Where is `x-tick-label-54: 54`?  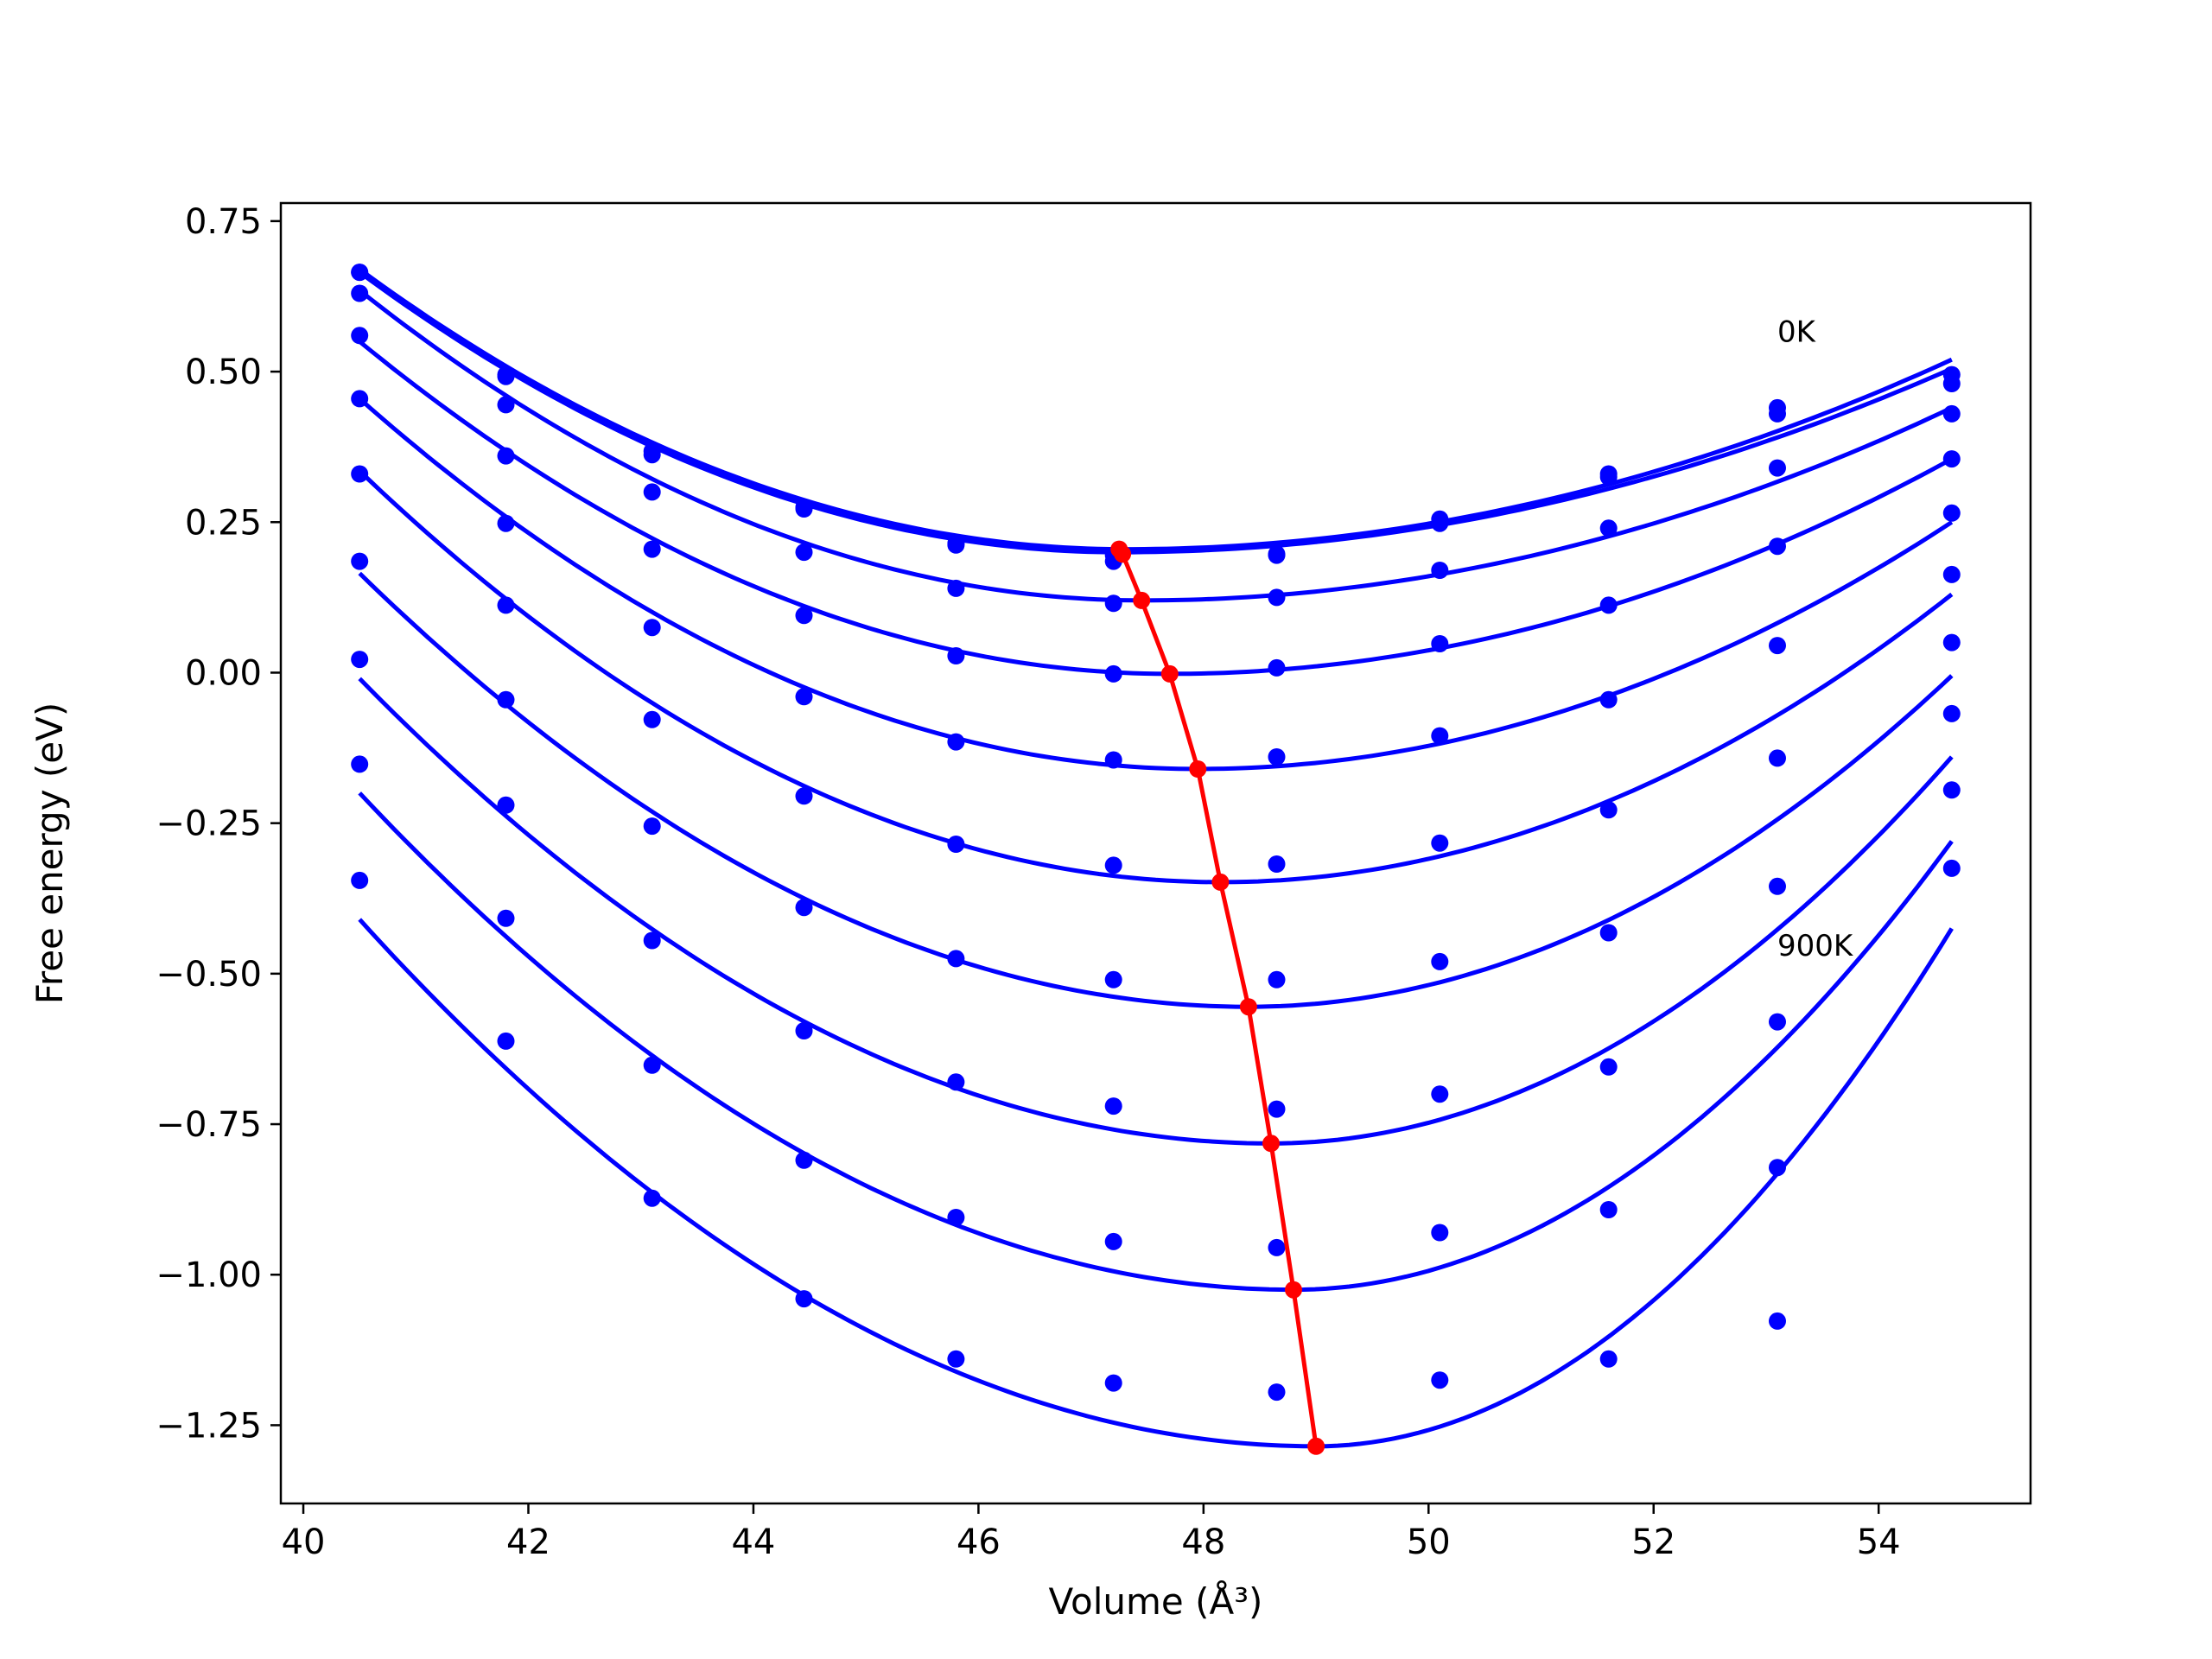
x-tick-label-54: 54 is located at coordinates (1879, 1542).